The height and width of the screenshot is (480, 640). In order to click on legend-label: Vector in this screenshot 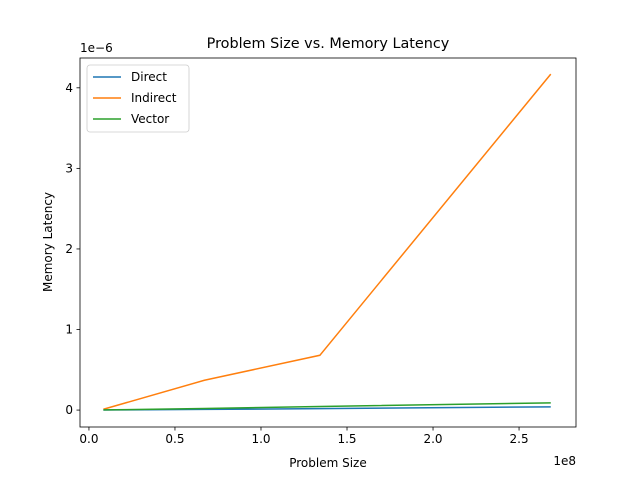, I will do `click(150, 119)`.